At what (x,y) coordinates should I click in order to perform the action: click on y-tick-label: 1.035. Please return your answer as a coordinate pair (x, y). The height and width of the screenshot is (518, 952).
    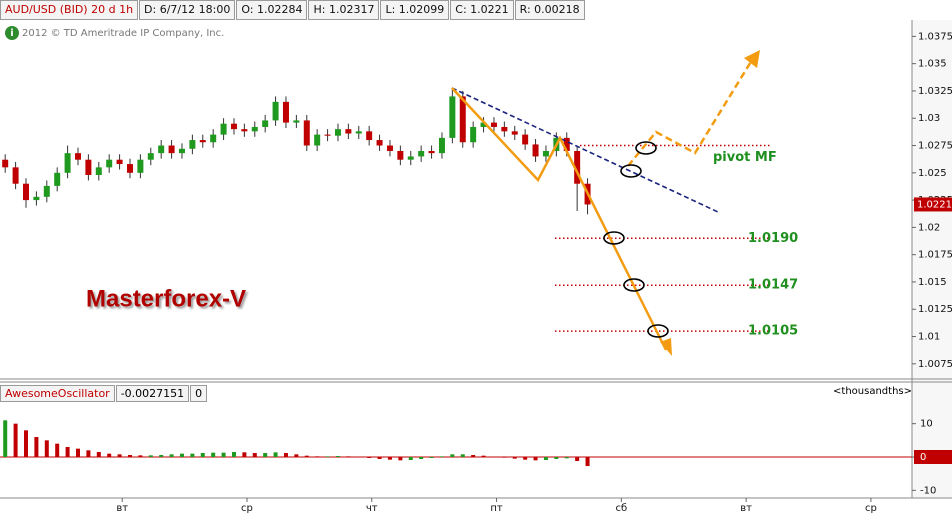
    Looking at the image, I should click on (932, 64).